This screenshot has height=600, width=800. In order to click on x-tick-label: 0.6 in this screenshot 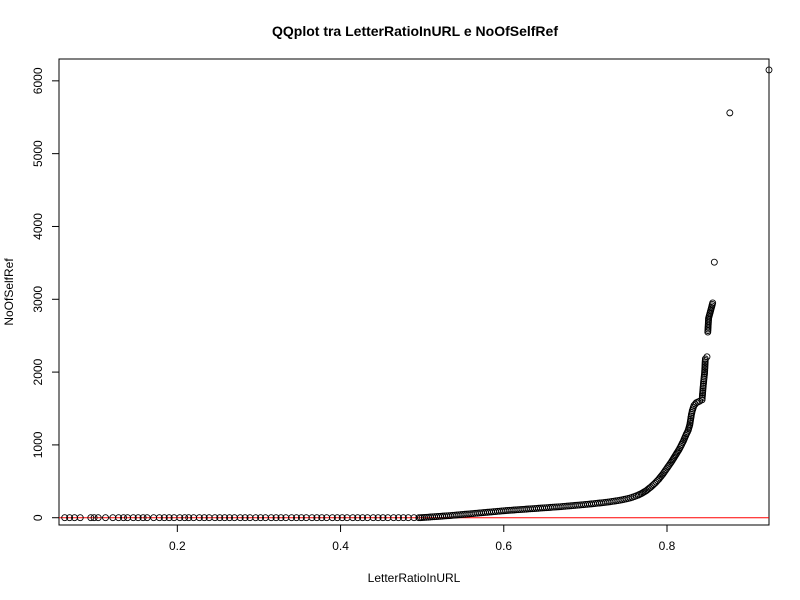, I will do `click(503, 546)`.